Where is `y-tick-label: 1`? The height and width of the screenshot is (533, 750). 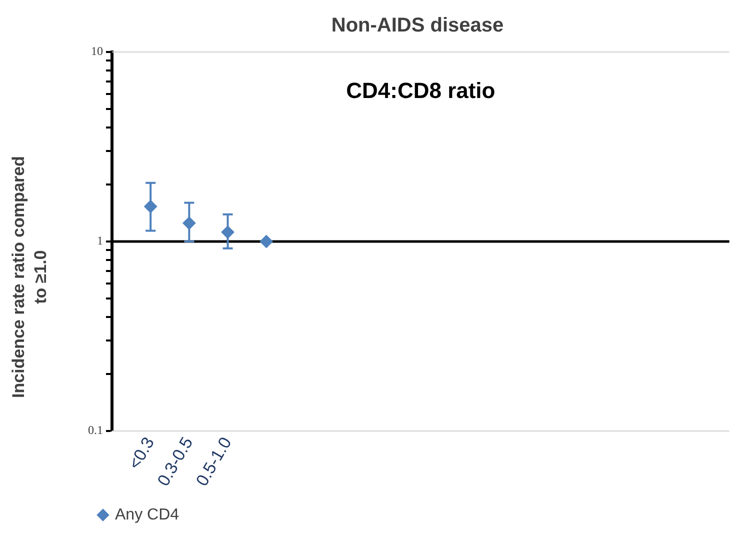 y-tick-label: 1 is located at coordinates (100, 241).